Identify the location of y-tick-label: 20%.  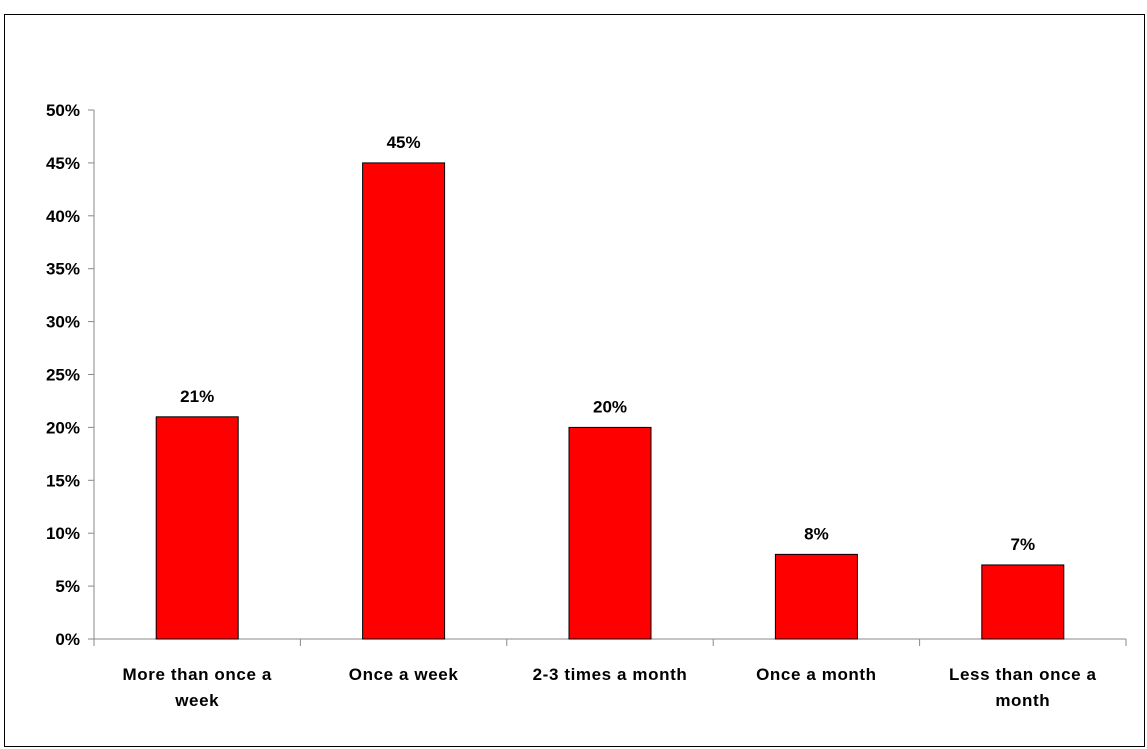
(63, 427).